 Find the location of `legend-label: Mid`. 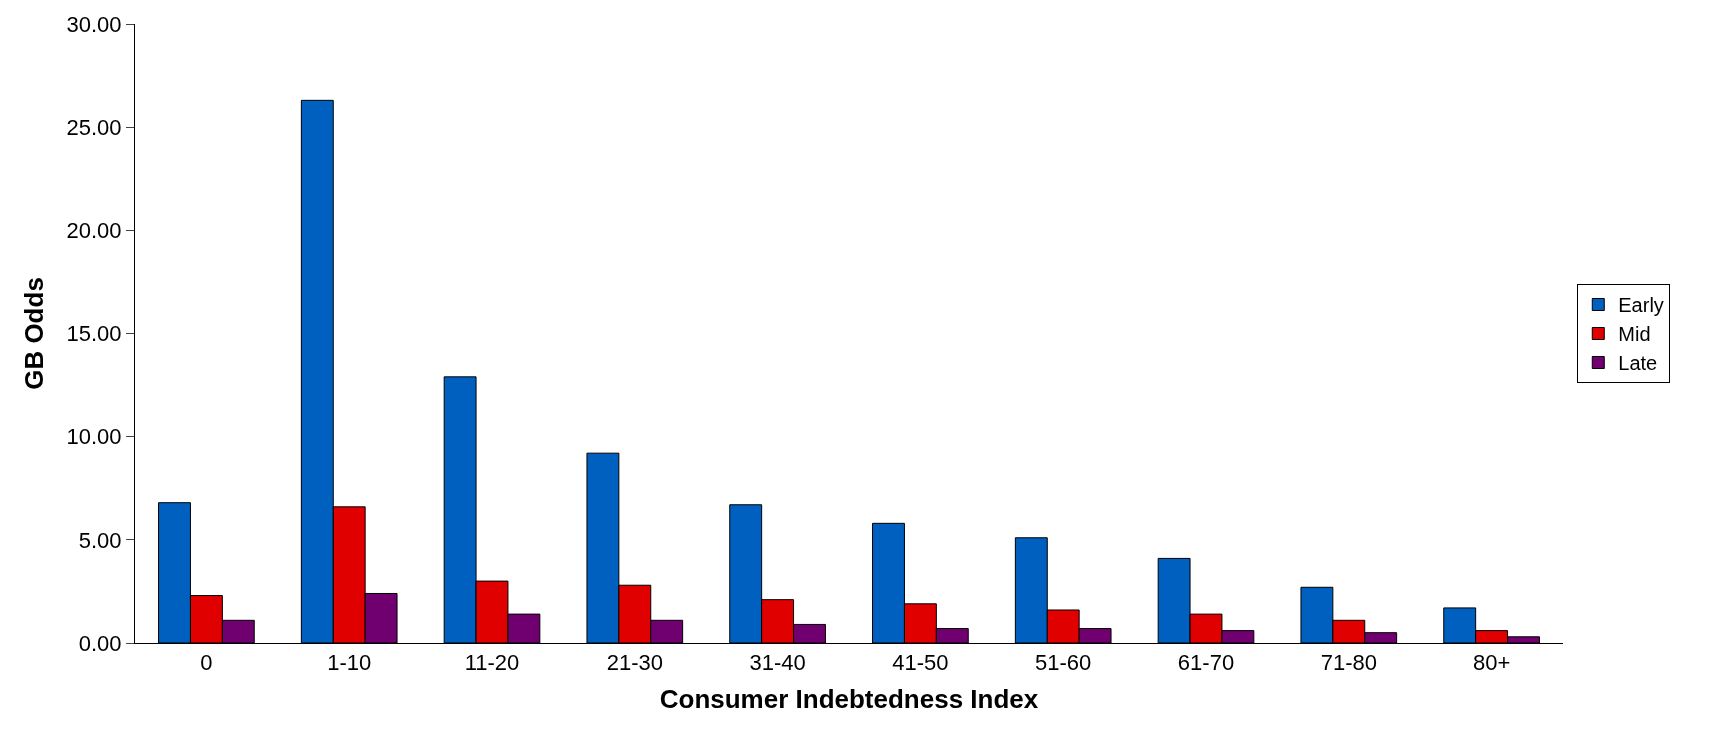

legend-label: Mid is located at coordinates (1634, 334).